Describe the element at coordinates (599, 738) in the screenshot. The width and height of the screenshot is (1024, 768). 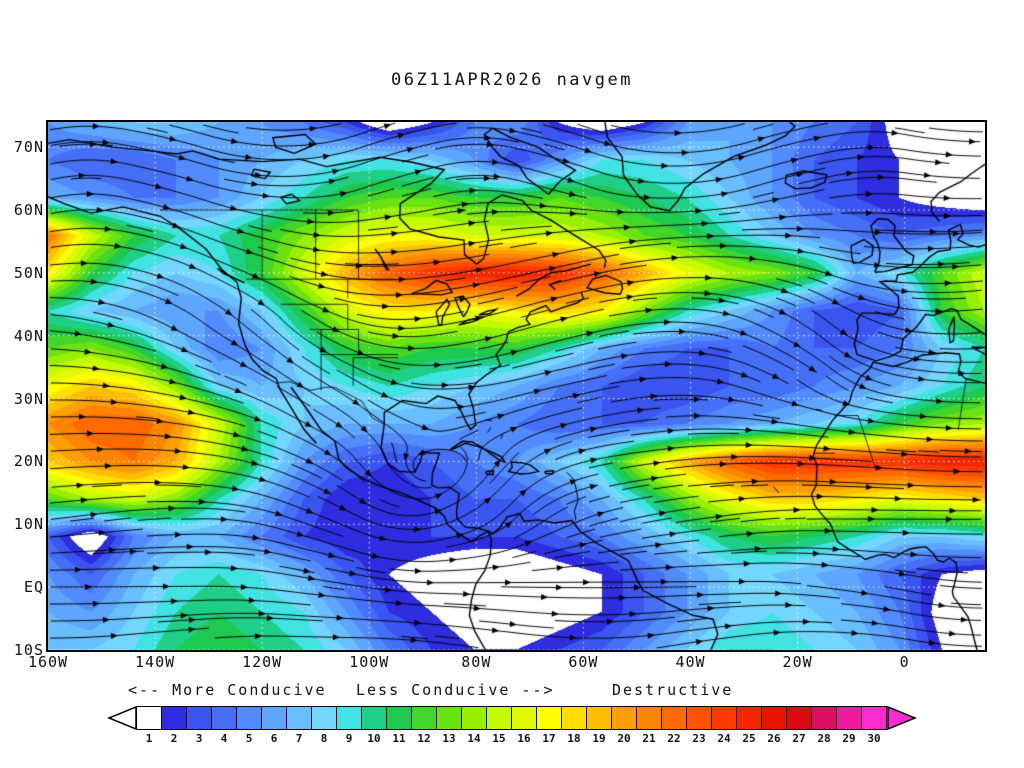
I see `colorbar-value: 19` at that location.